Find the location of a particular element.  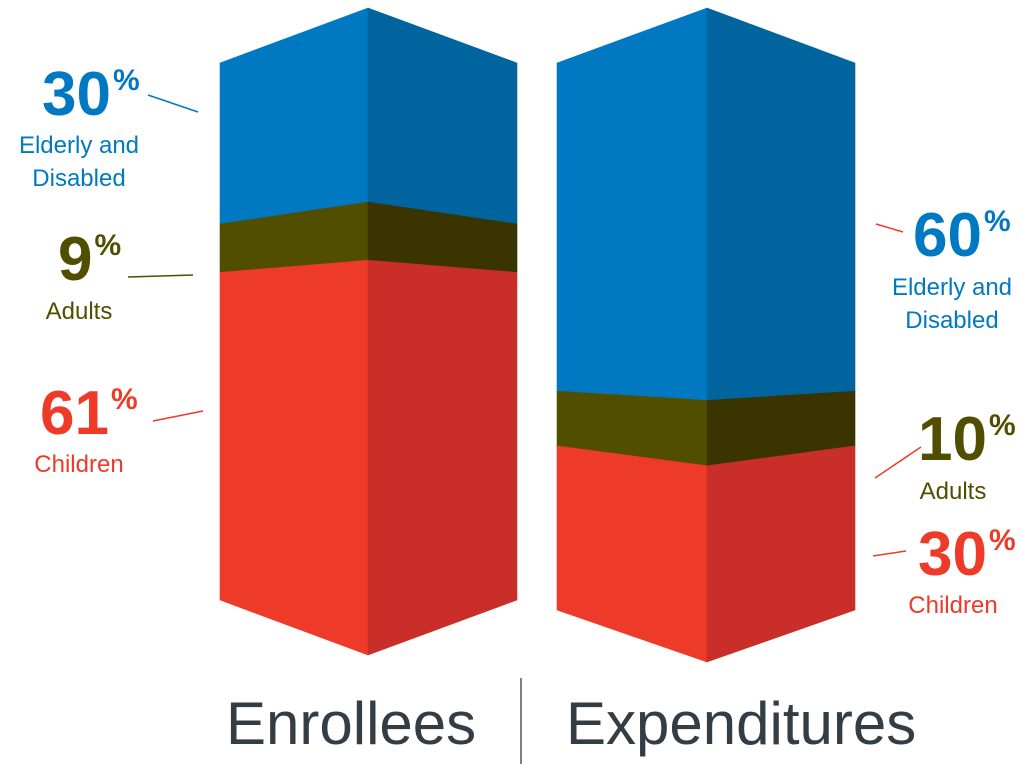

bar-segment-expenditures-elderly-and-disabled-front-face is located at coordinates (632, 204).